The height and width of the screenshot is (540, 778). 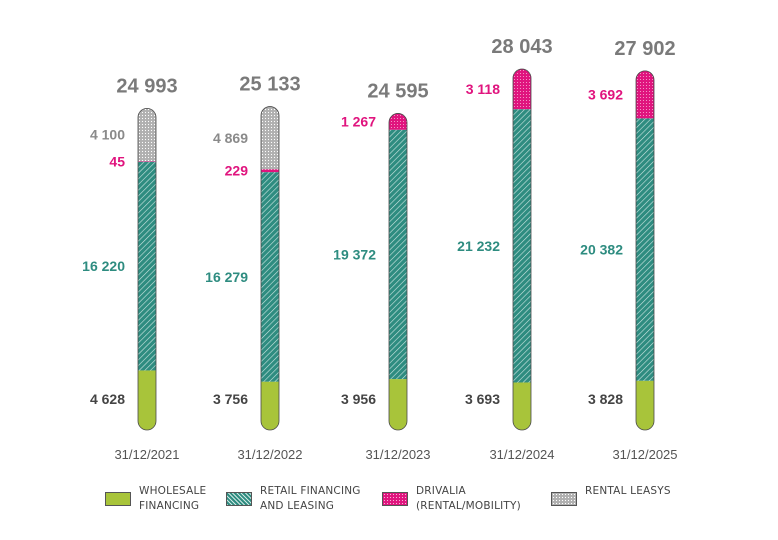 I want to click on value-label-retail: 16 220, so click(x=103, y=266).